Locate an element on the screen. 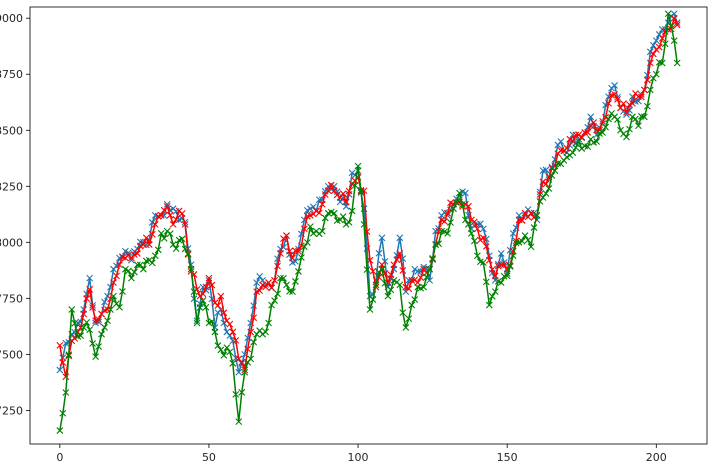 This screenshot has height=467, width=714. y-tick-label: 7250 is located at coordinates (11, 410).